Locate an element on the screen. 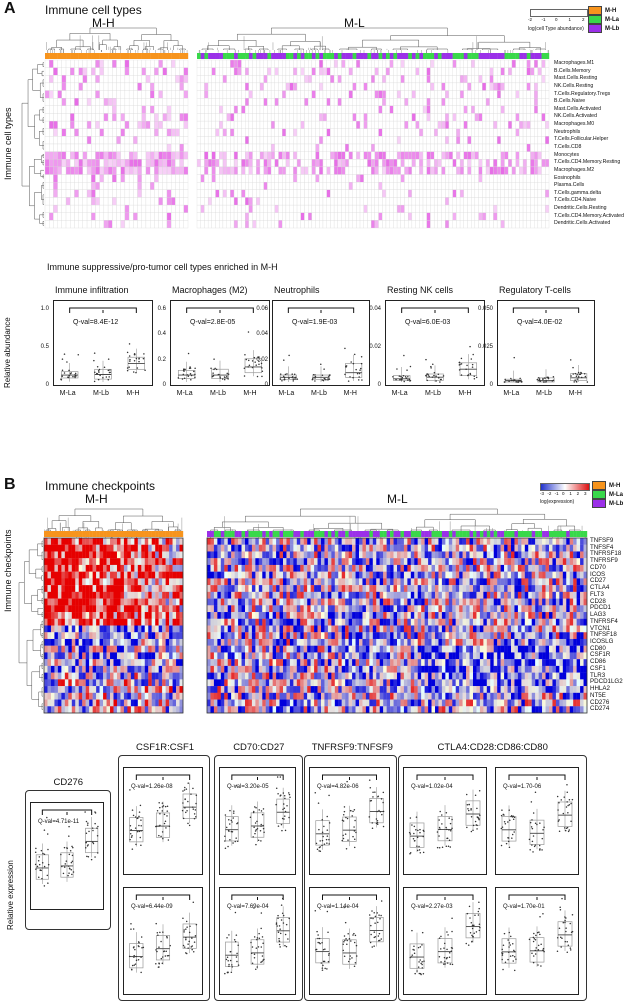  y-tick-label: 0.4 is located at coordinates (155, 334).